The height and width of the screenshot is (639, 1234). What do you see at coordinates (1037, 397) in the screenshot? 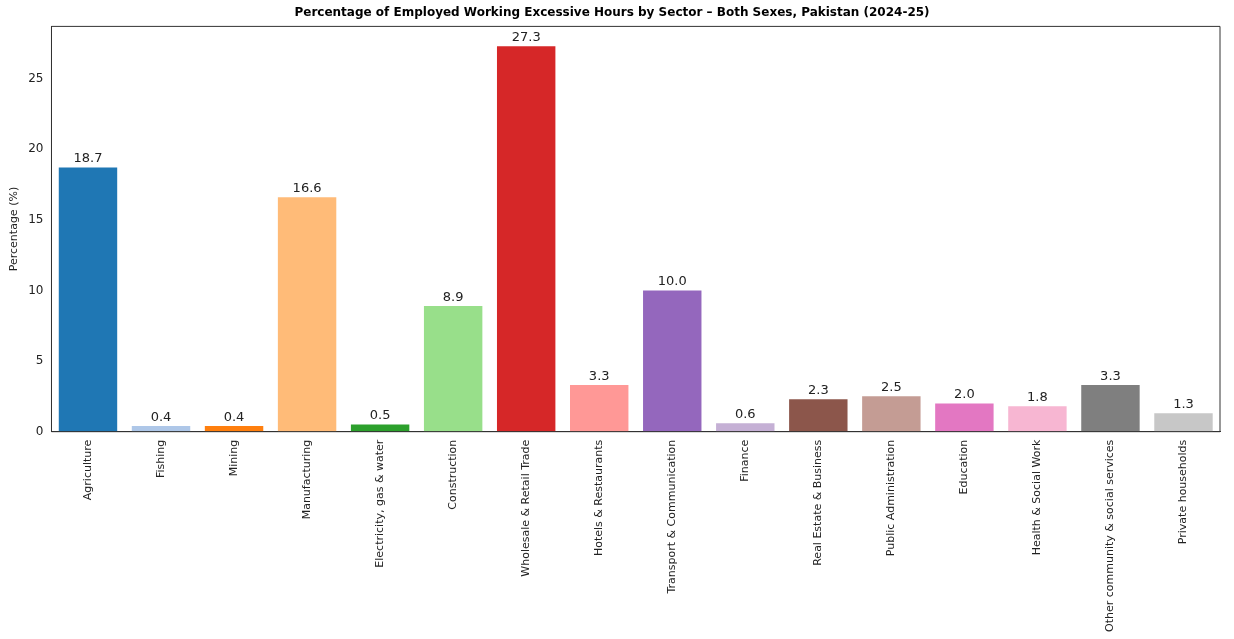
I see `data-label: 1.8` at bounding box center [1037, 397].